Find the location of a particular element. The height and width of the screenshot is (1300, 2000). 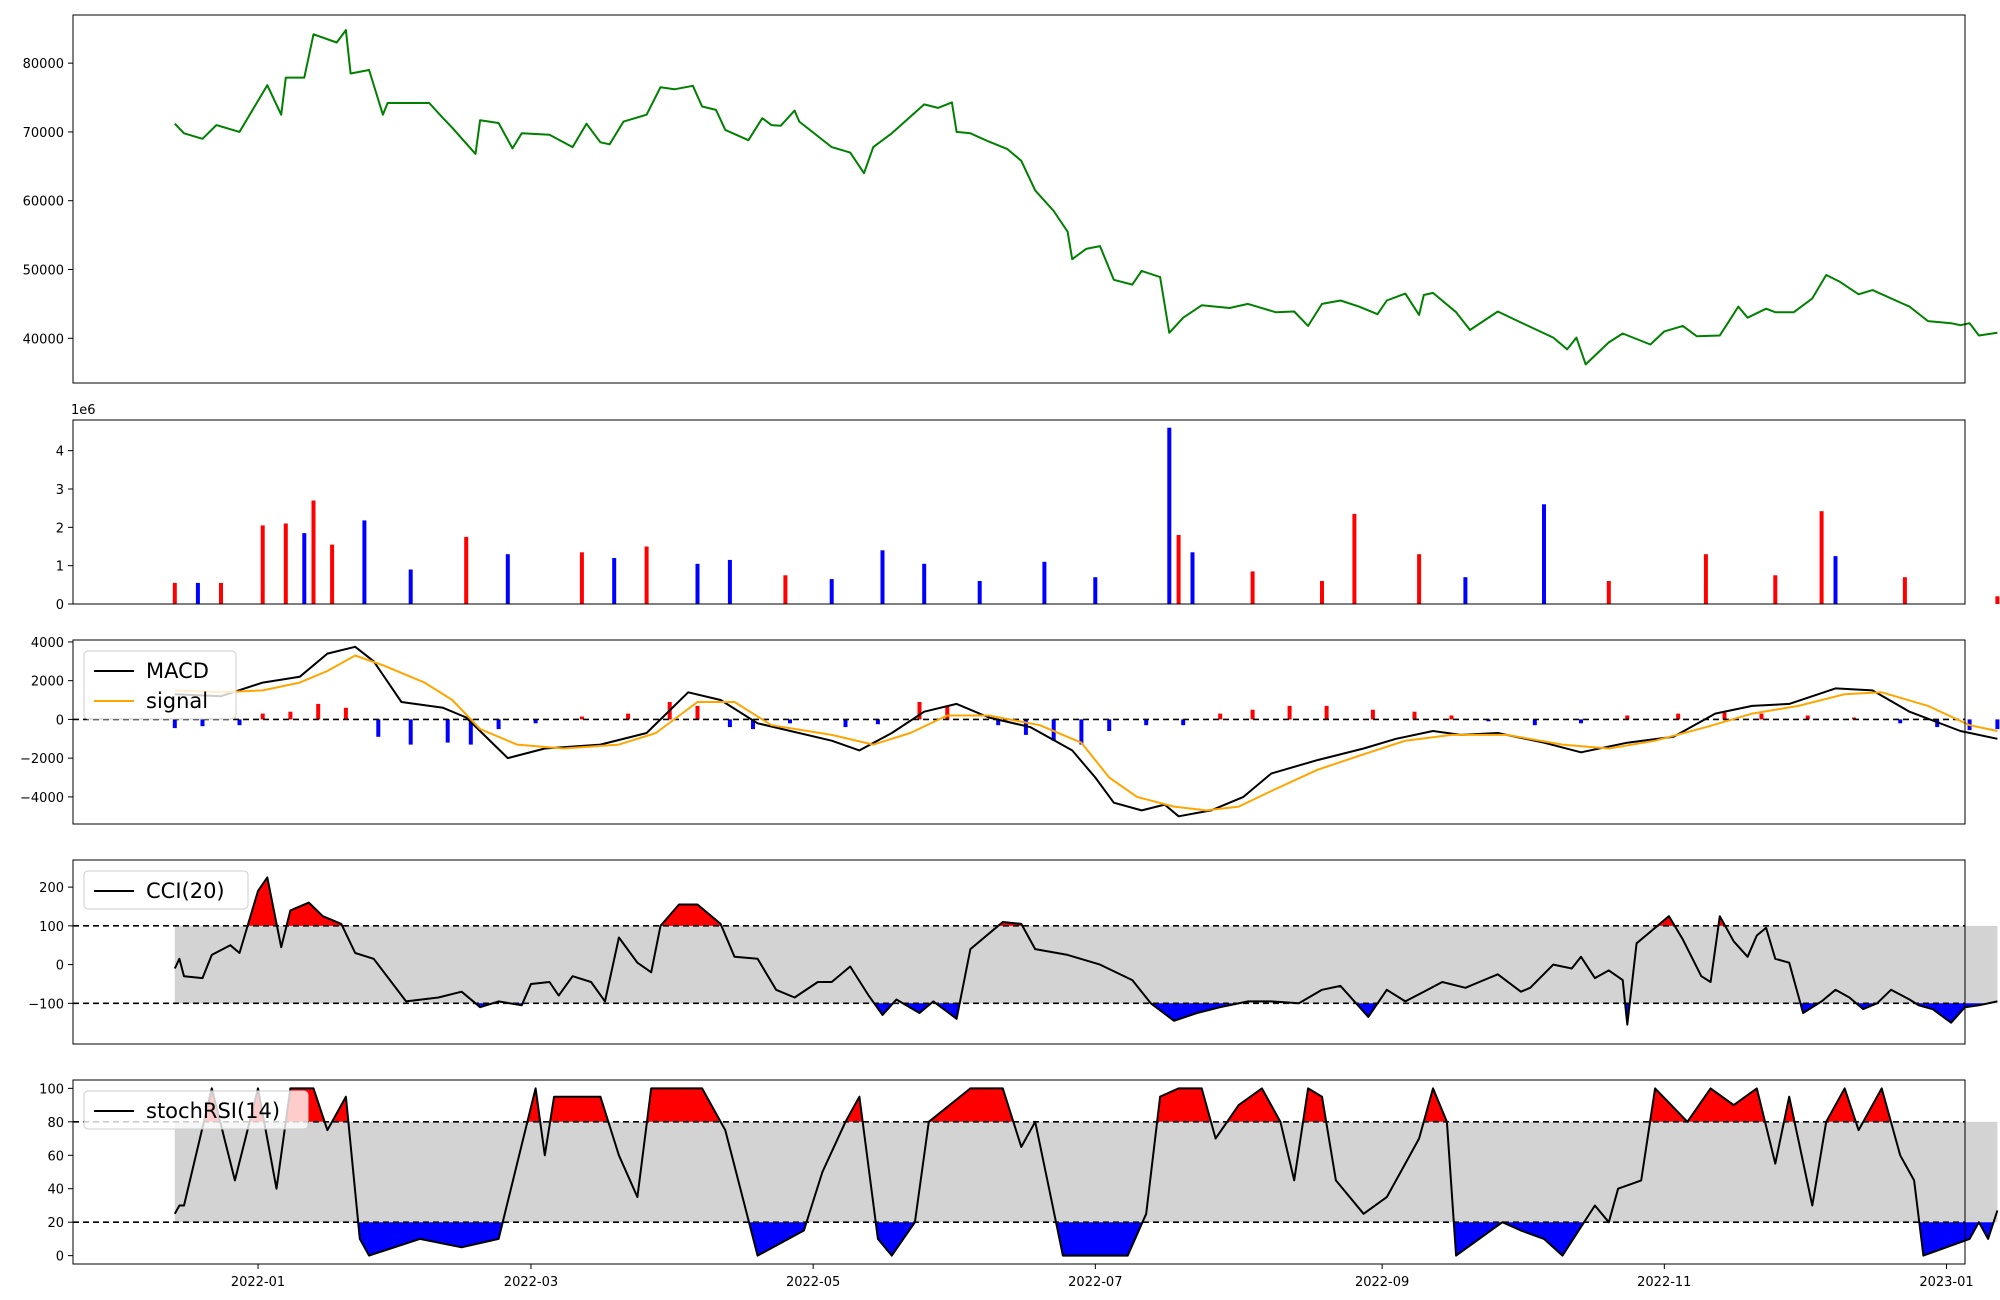

macd-ytick-label: −4000 is located at coordinates (42, 798).